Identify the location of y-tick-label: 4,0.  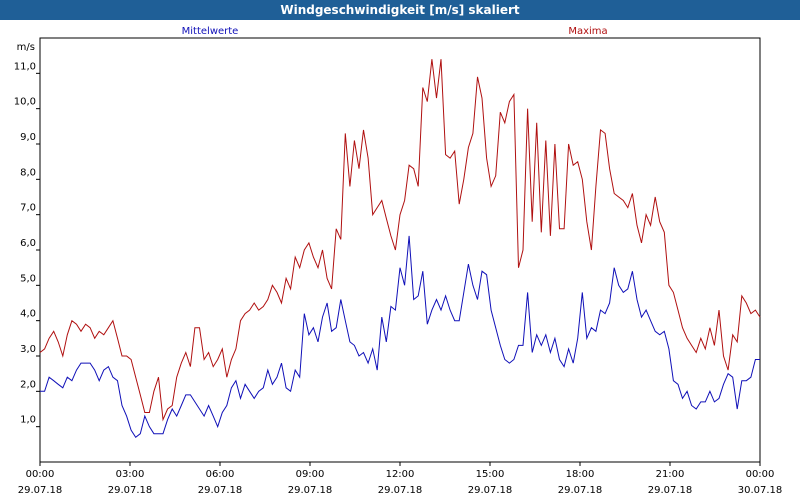
(28, 314).